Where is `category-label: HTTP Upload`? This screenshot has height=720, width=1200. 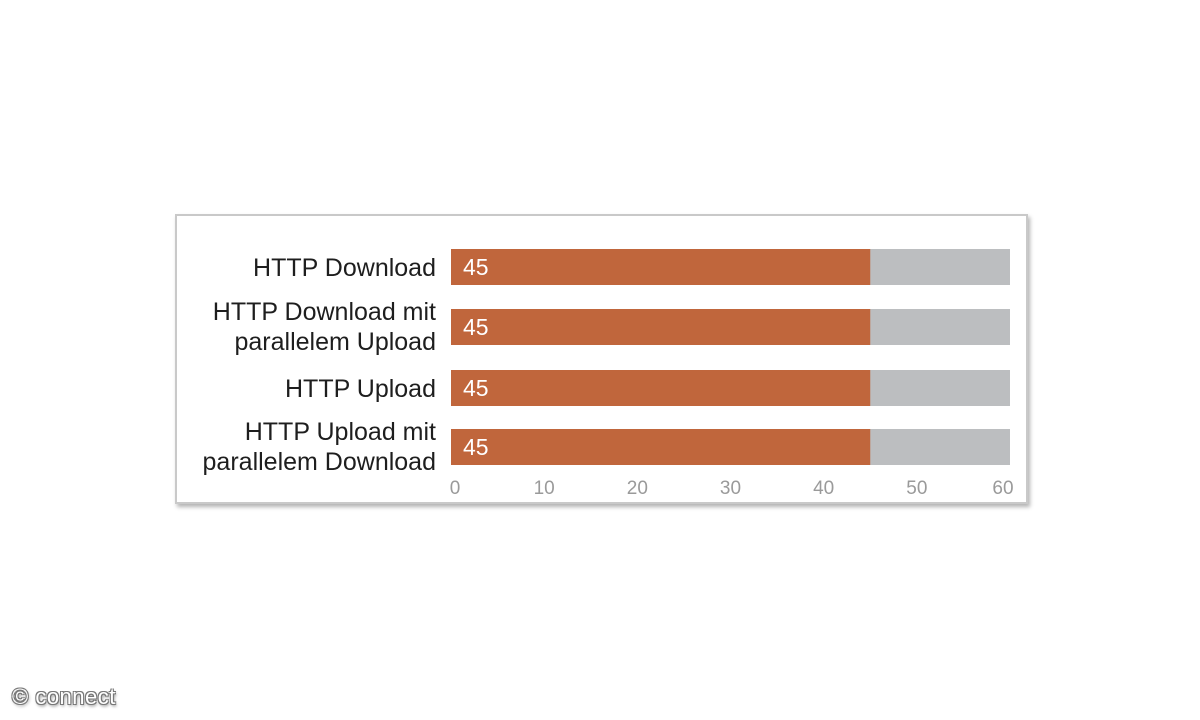 category-label: HTTP Upload is located at coordinates (360, 389).